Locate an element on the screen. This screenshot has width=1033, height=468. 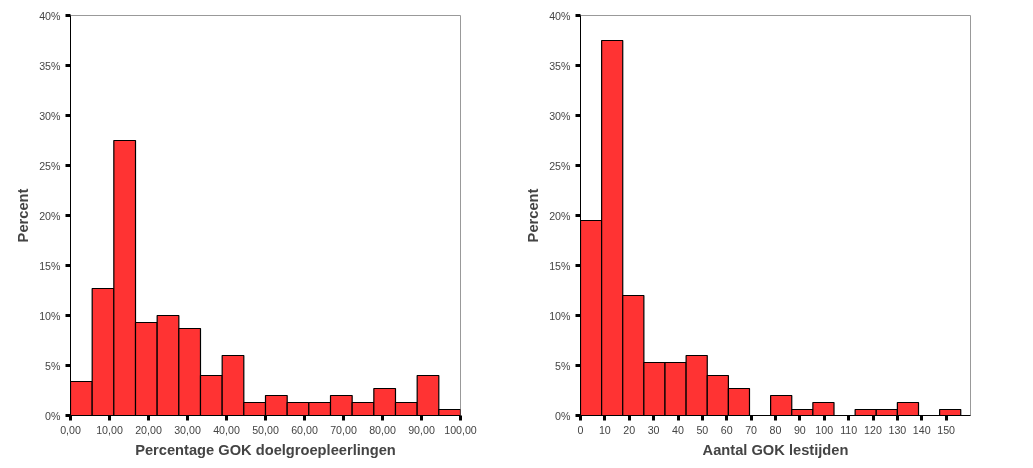
x-tick-label: 80,00 is located at coordinates (382, 429).